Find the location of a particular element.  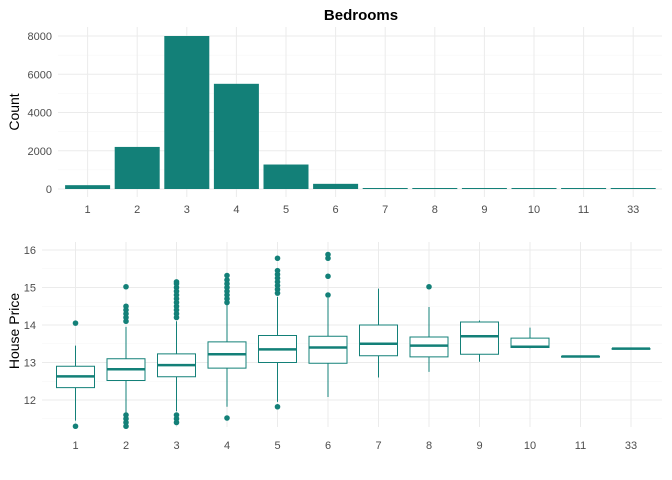

boxplot-y-ticks: 12 13 14 15 16 is located at coordinates (30, 326).